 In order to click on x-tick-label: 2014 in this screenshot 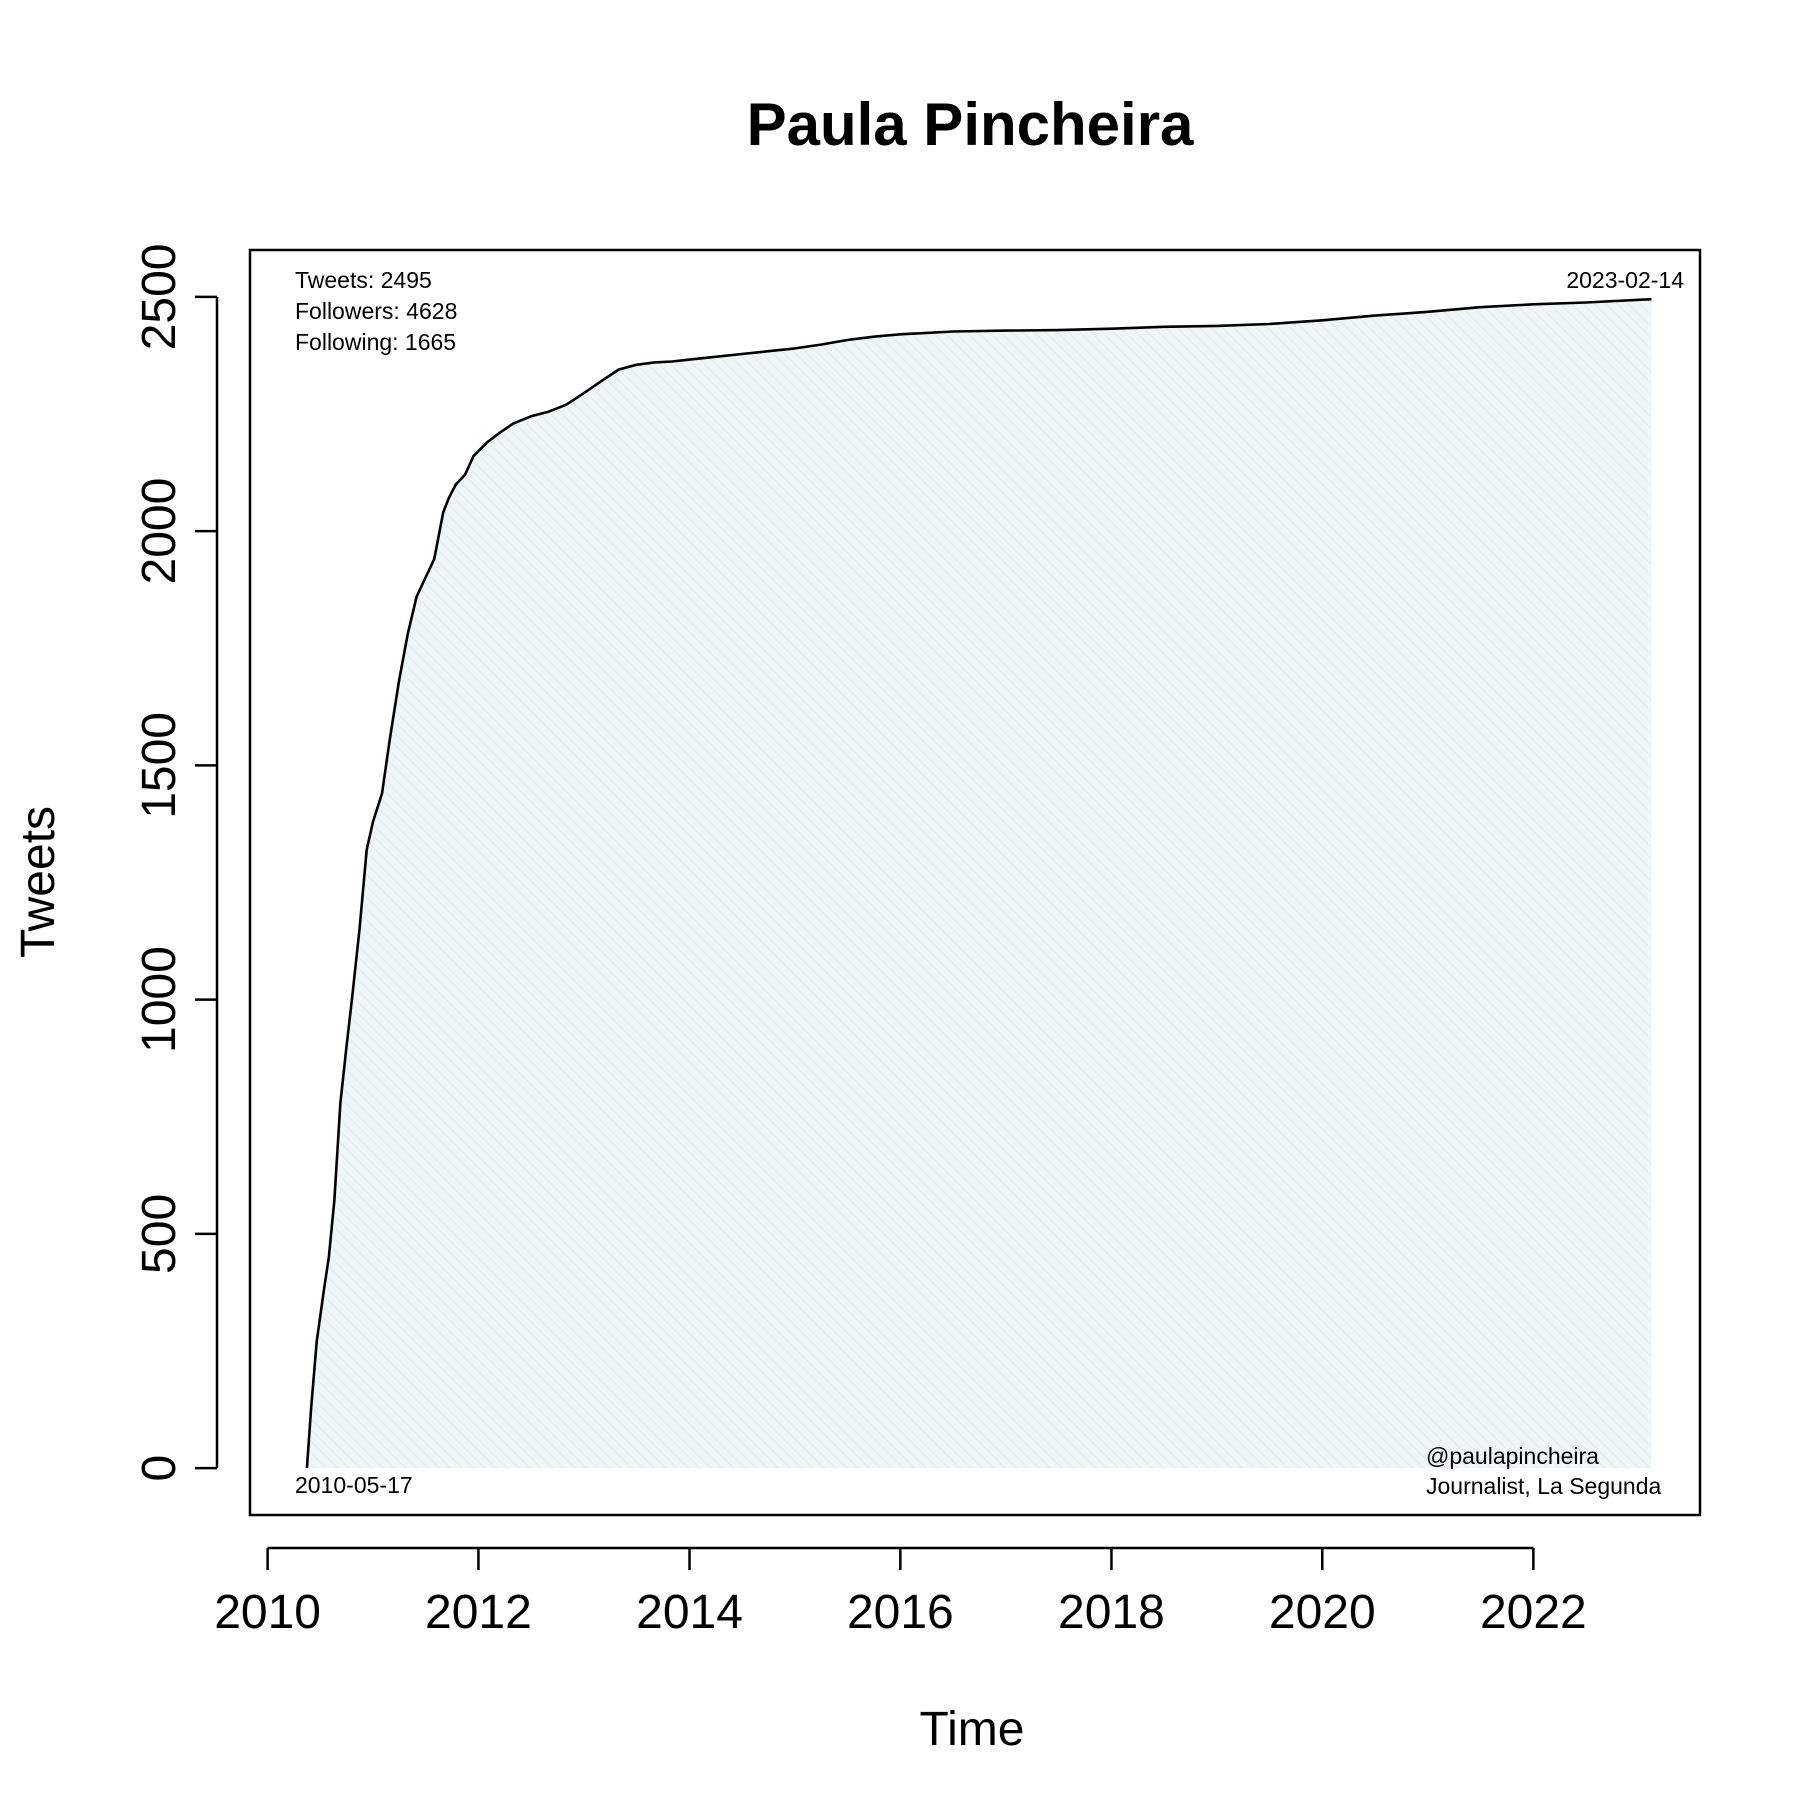, I will do `click(689, 1612)`.